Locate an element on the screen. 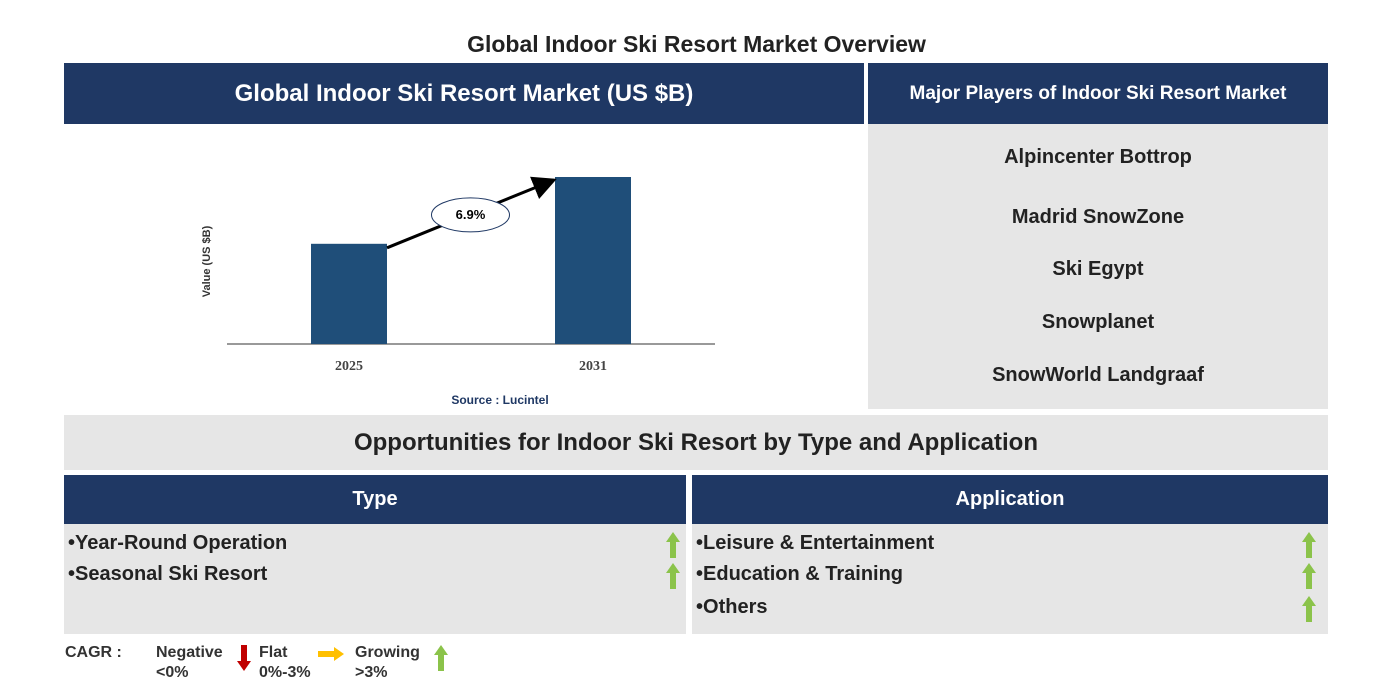 This screenshot has height=695, width=1393. application-header: Application is located at coordinates (1010, 499).